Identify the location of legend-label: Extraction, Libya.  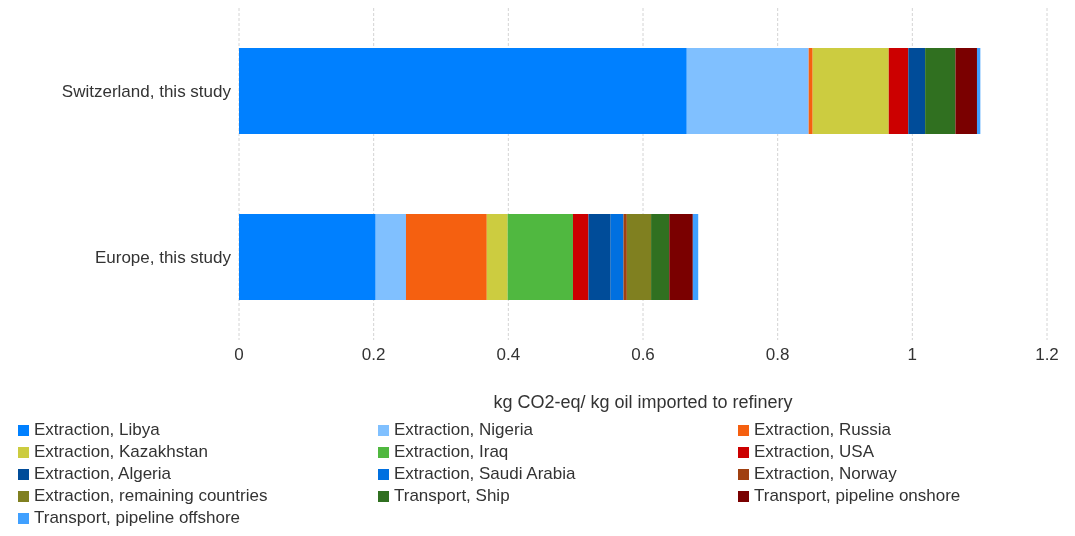
(97, 430).